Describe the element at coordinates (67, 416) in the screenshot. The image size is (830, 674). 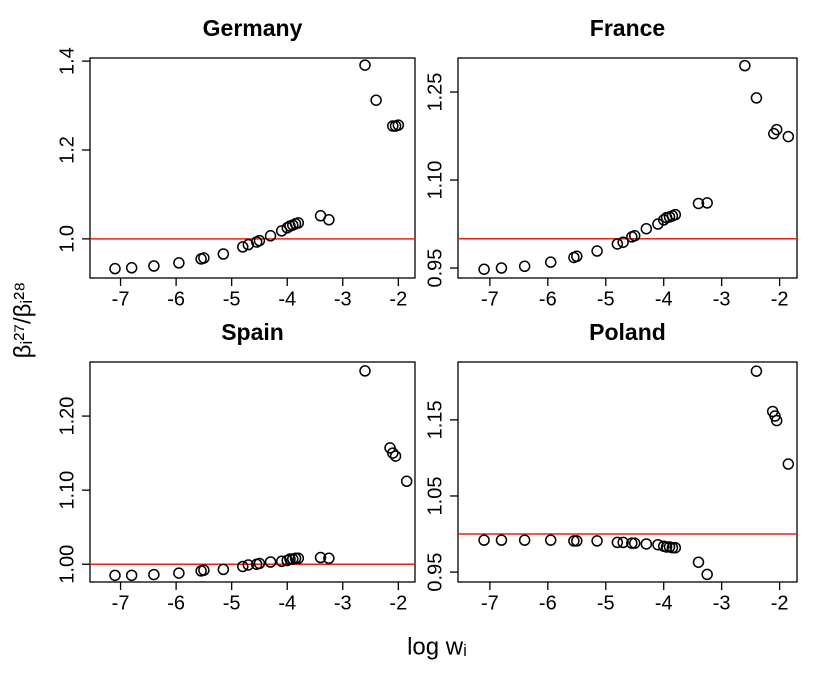
I see `y-tick-label: 1.20` at that location.